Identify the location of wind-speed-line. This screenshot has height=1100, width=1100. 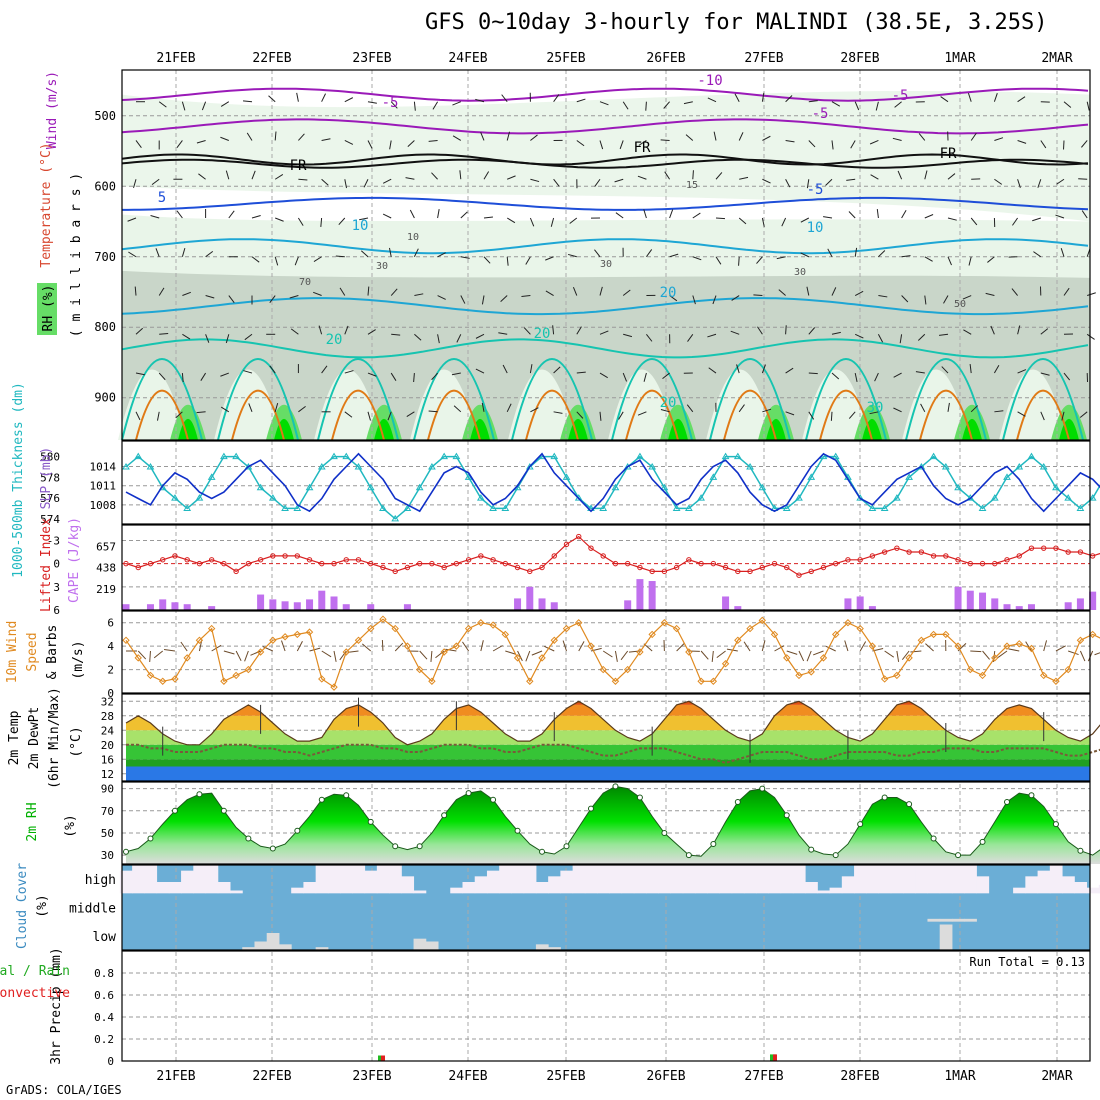
(612, 653).